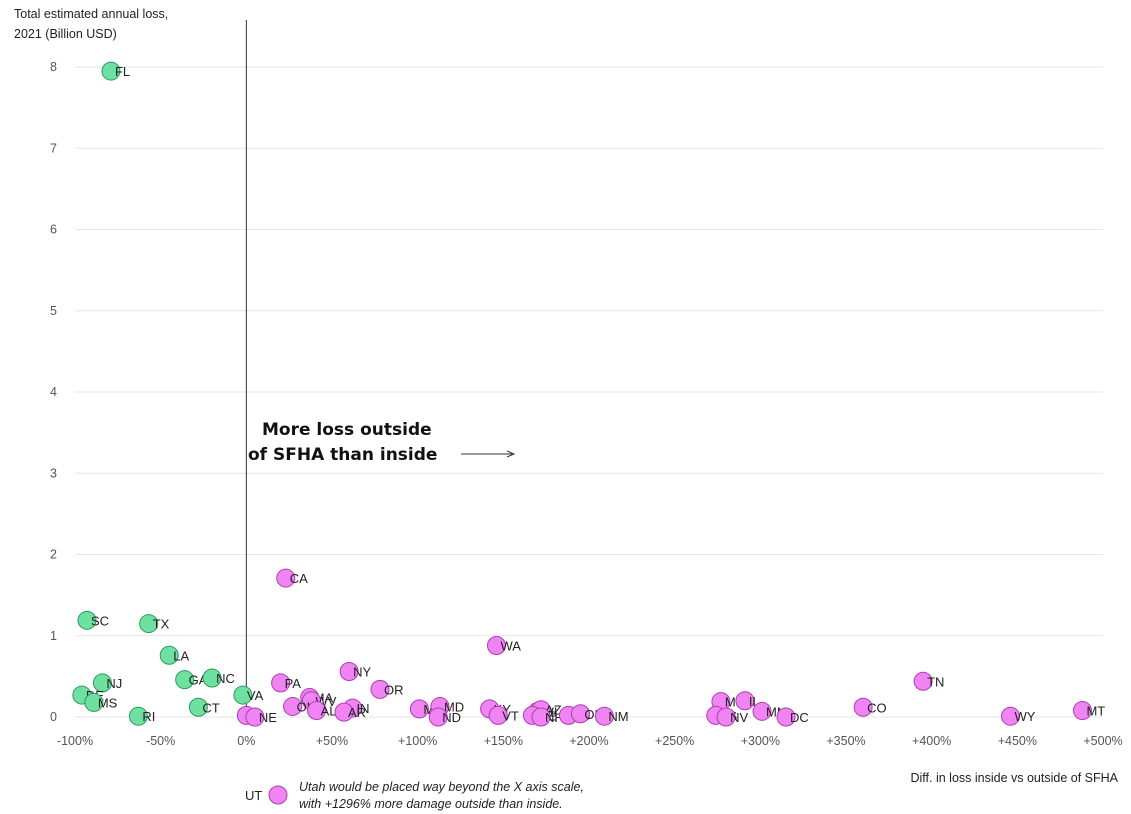 This screenshot has height=814, width=1131. I want to click on data-point-nc, so click(212, 678).